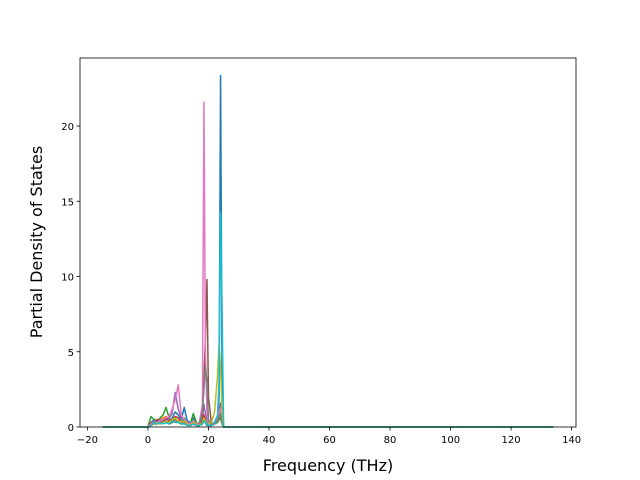  What do you see at coordinates (450, 440) in the screenshot?
I see `x-tick-label: 100` at bounding box center [450, 440].